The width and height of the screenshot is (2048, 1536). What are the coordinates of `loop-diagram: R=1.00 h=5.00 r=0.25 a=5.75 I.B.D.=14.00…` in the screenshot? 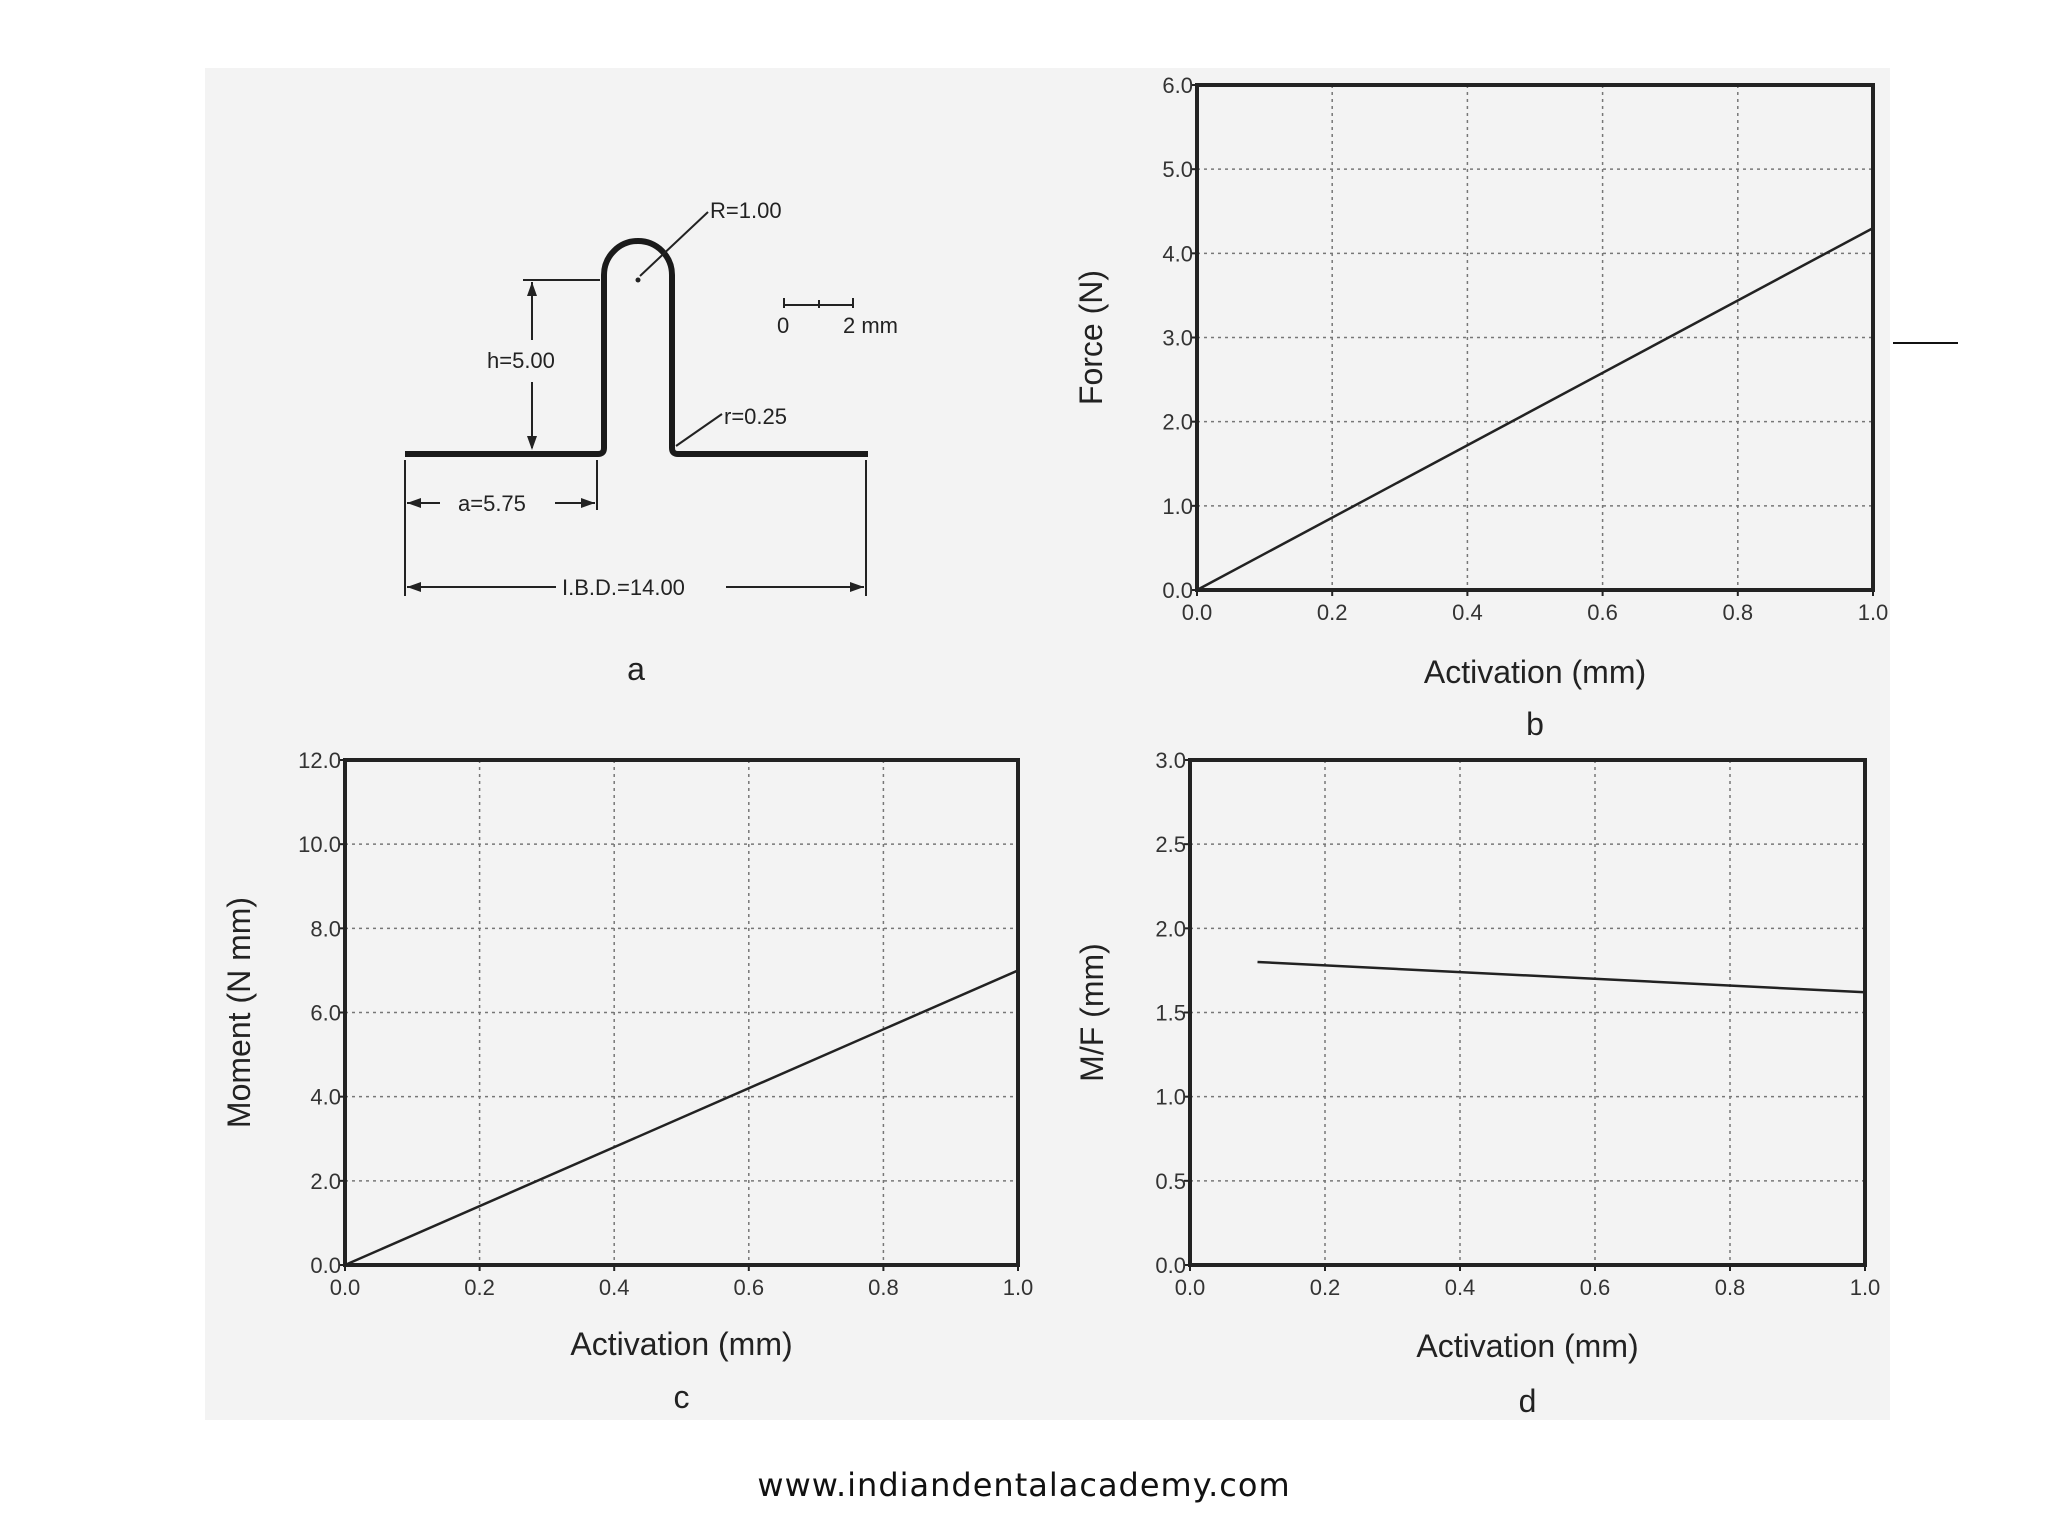 It's located at (651, 442).